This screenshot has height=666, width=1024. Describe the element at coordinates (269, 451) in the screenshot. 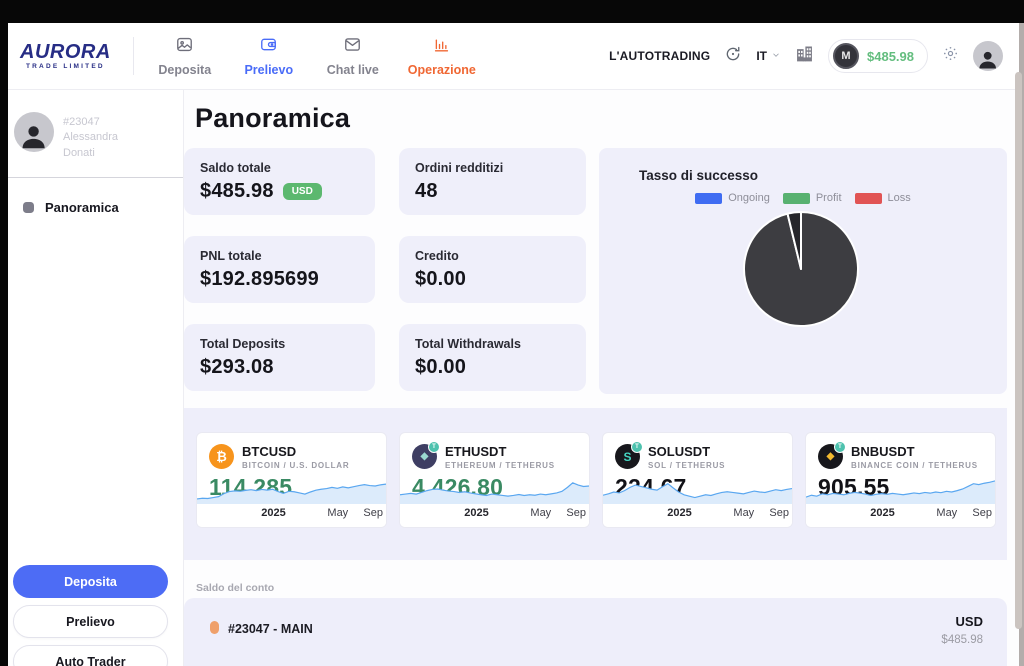

I see `ticker-symbol: BTCUSD` at that location.